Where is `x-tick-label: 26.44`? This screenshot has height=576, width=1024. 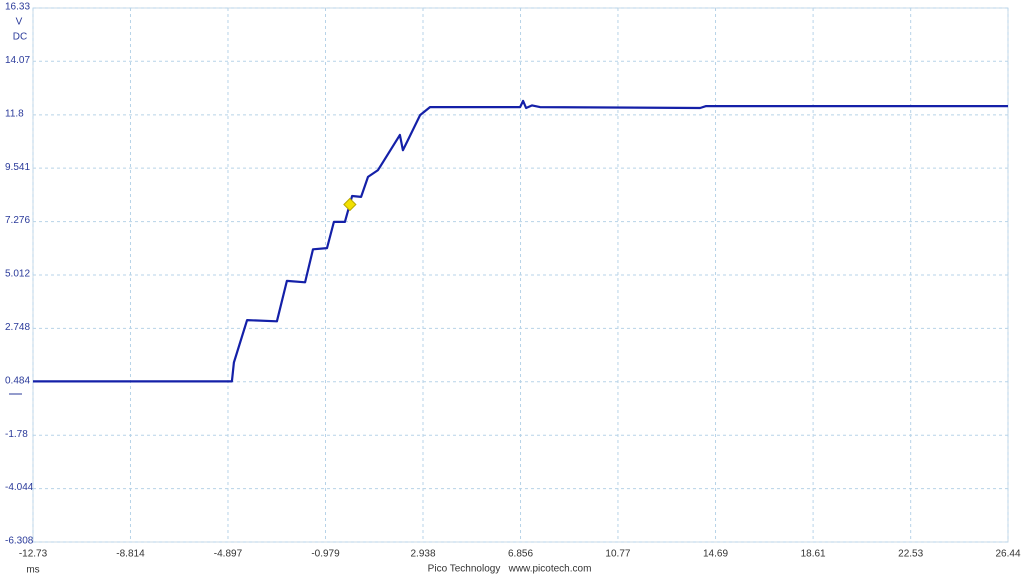
x-tick-label: 26.44 is located at coordinates (1007, 554).